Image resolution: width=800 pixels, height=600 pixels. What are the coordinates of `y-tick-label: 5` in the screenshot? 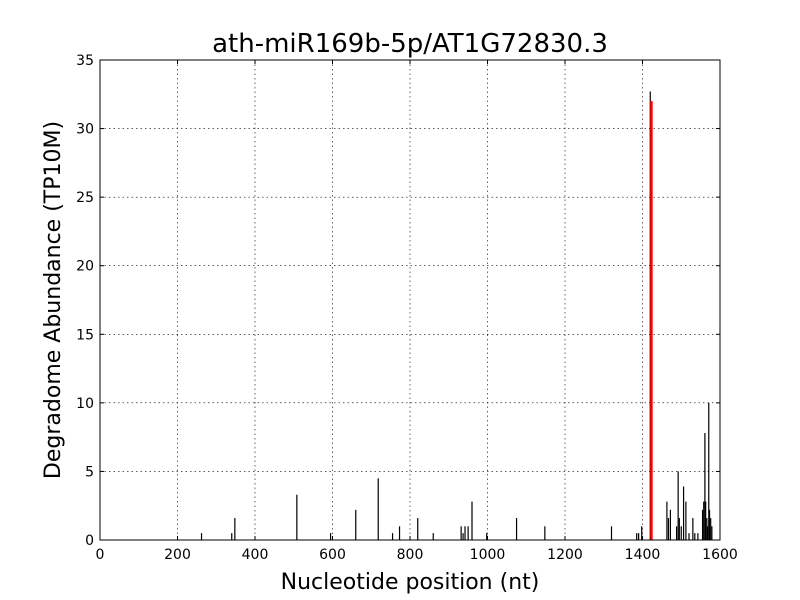 It's located at (89, 472).